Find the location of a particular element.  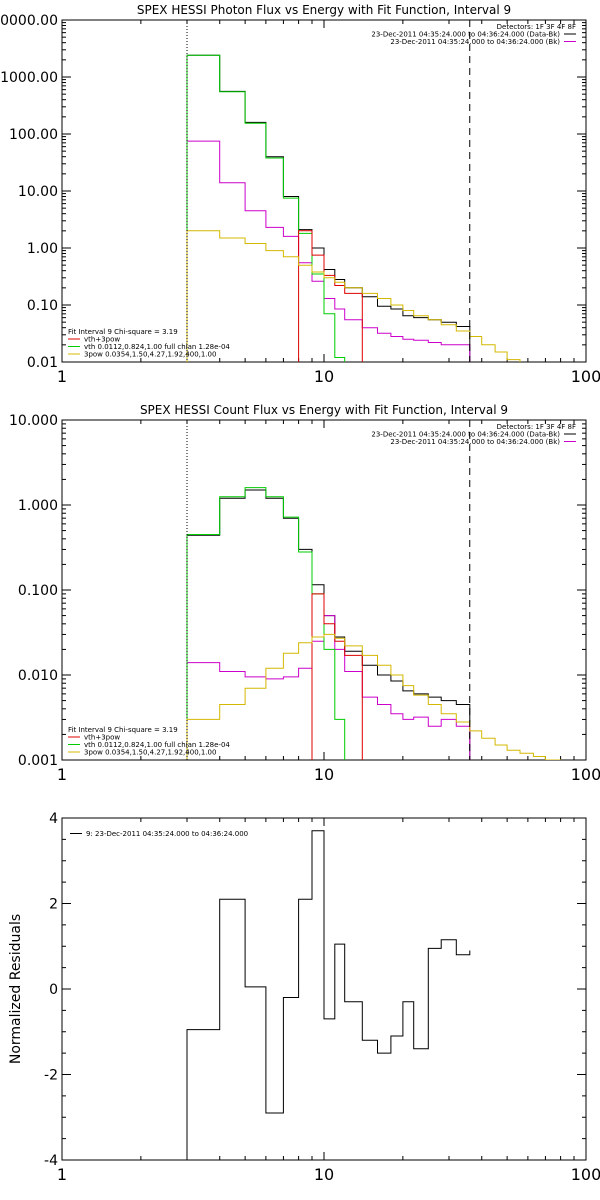

y-tick-label: -2 is located at coordinates (51, 1076).